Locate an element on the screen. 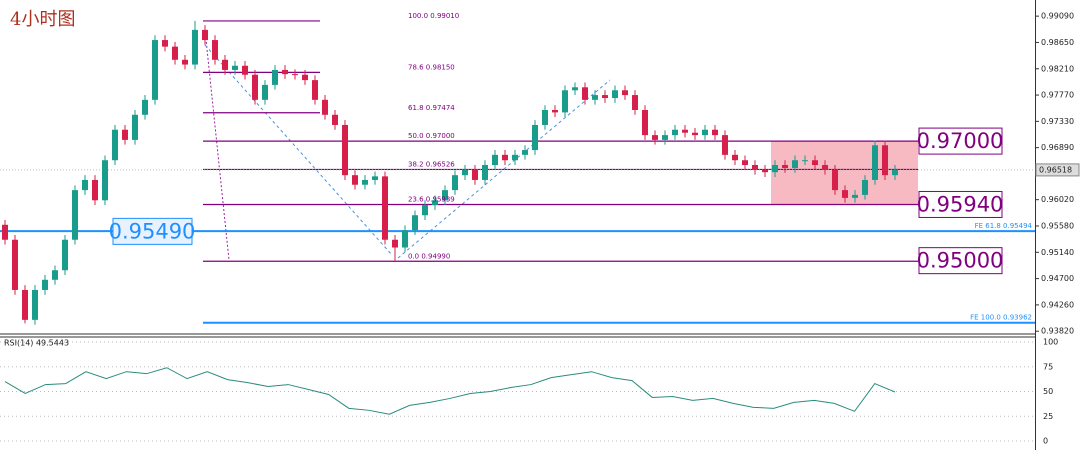  rsi-tick-label: 50 is located at coordinates (1048, 391).